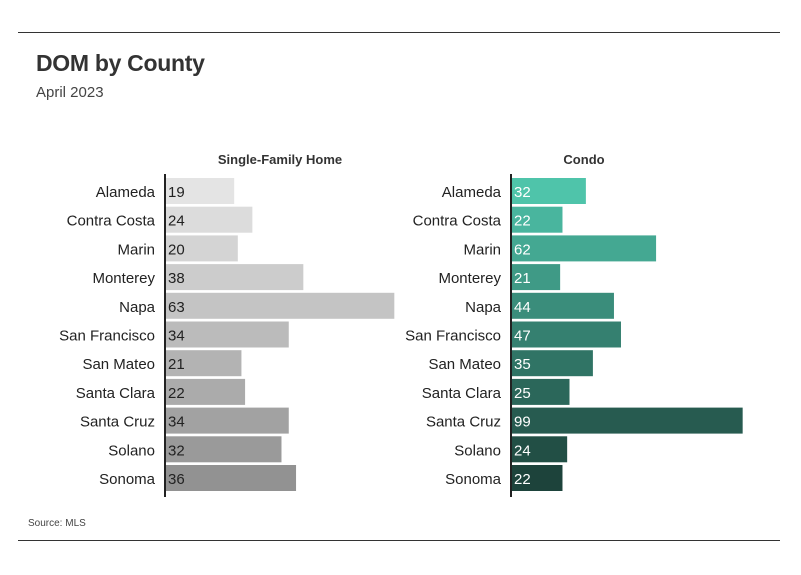 The height and width of the screenshot is (575, 801). Describe the element at coordinates (120, 63) in the screenshot. I see `chart-title: DOM by County` at that location.